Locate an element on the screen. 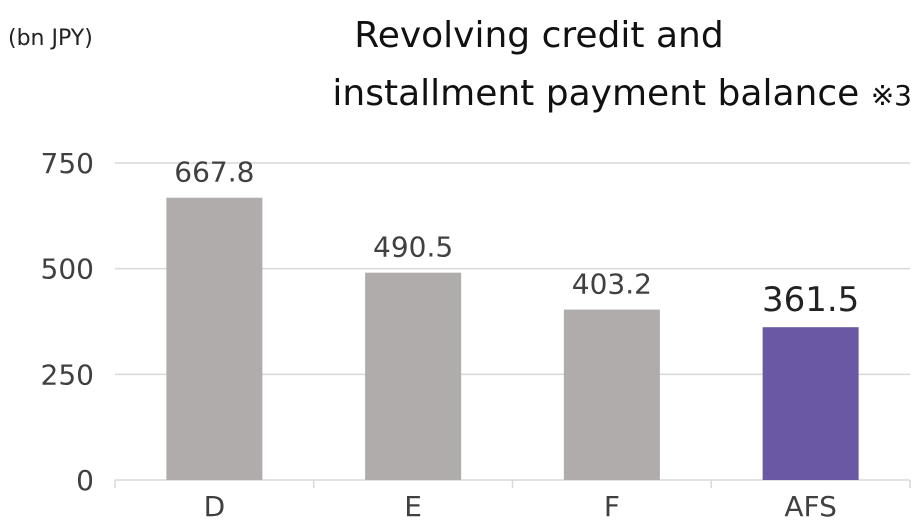 Image resolution: width=918 pixels, height=525 pixels. chart-title-line2-text: installment payment balance is located at coordinates (596, 93).